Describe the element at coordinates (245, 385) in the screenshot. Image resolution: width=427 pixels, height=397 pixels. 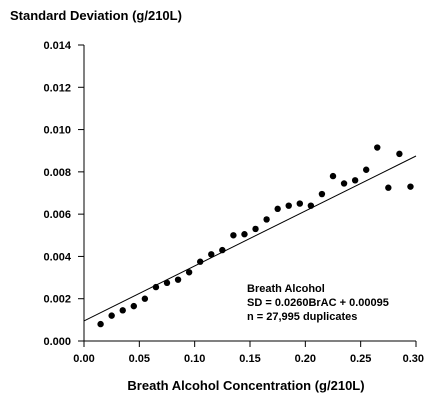
I see `x-axis-label: Breath Alcohol Concentration (g/210L)` at that location.